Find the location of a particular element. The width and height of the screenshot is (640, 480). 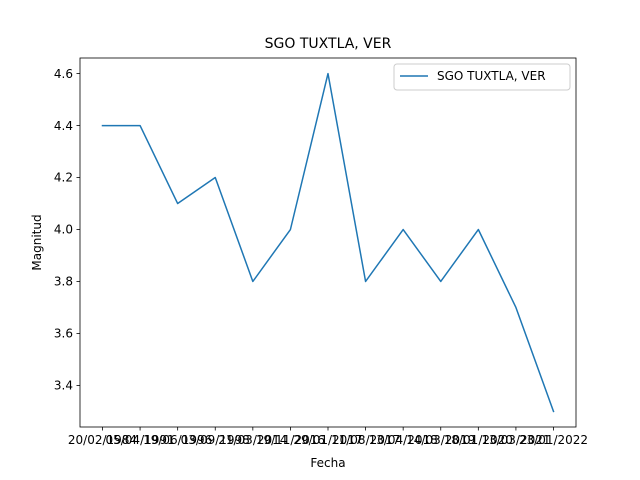

x-tick-label: 19/06/1996 is located at coordinates (177, 440).